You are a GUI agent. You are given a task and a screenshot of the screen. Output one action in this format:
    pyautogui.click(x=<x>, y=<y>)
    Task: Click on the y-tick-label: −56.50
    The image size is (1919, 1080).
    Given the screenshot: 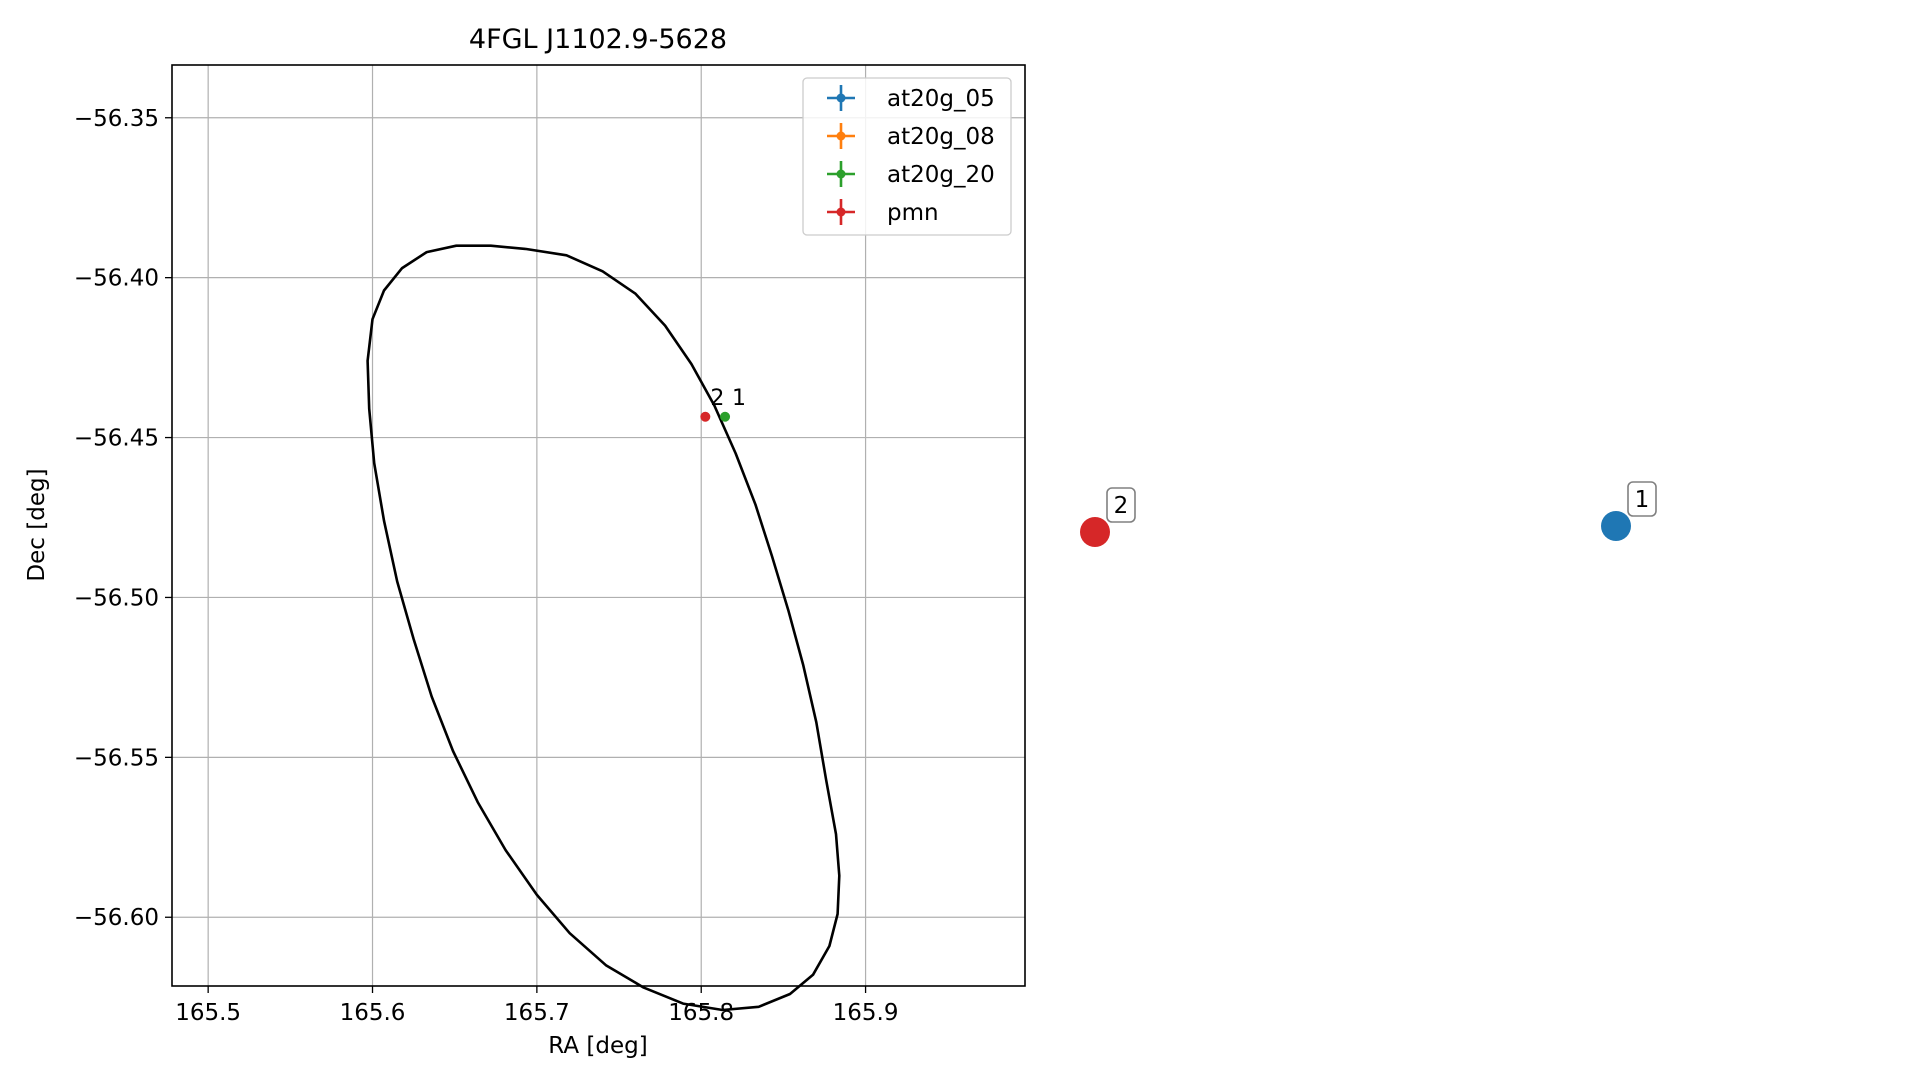 What is the action you would take?
    pyautogui.click(x=116, y=598)
    